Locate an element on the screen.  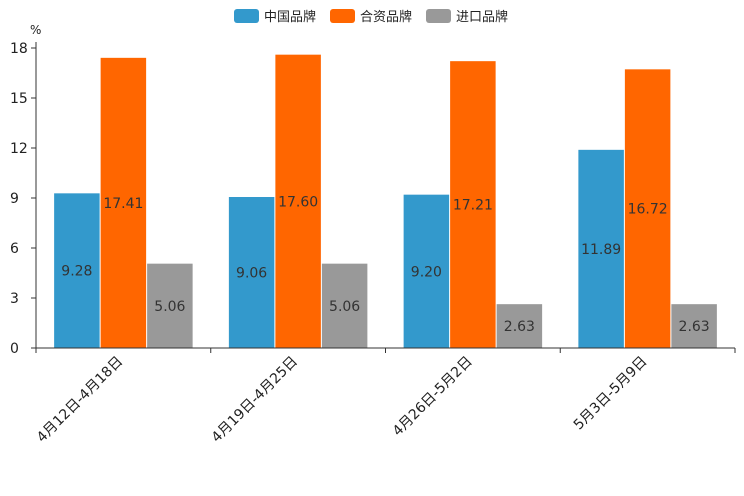
y-tick-label: 9 is located at coordinates (14, 199).